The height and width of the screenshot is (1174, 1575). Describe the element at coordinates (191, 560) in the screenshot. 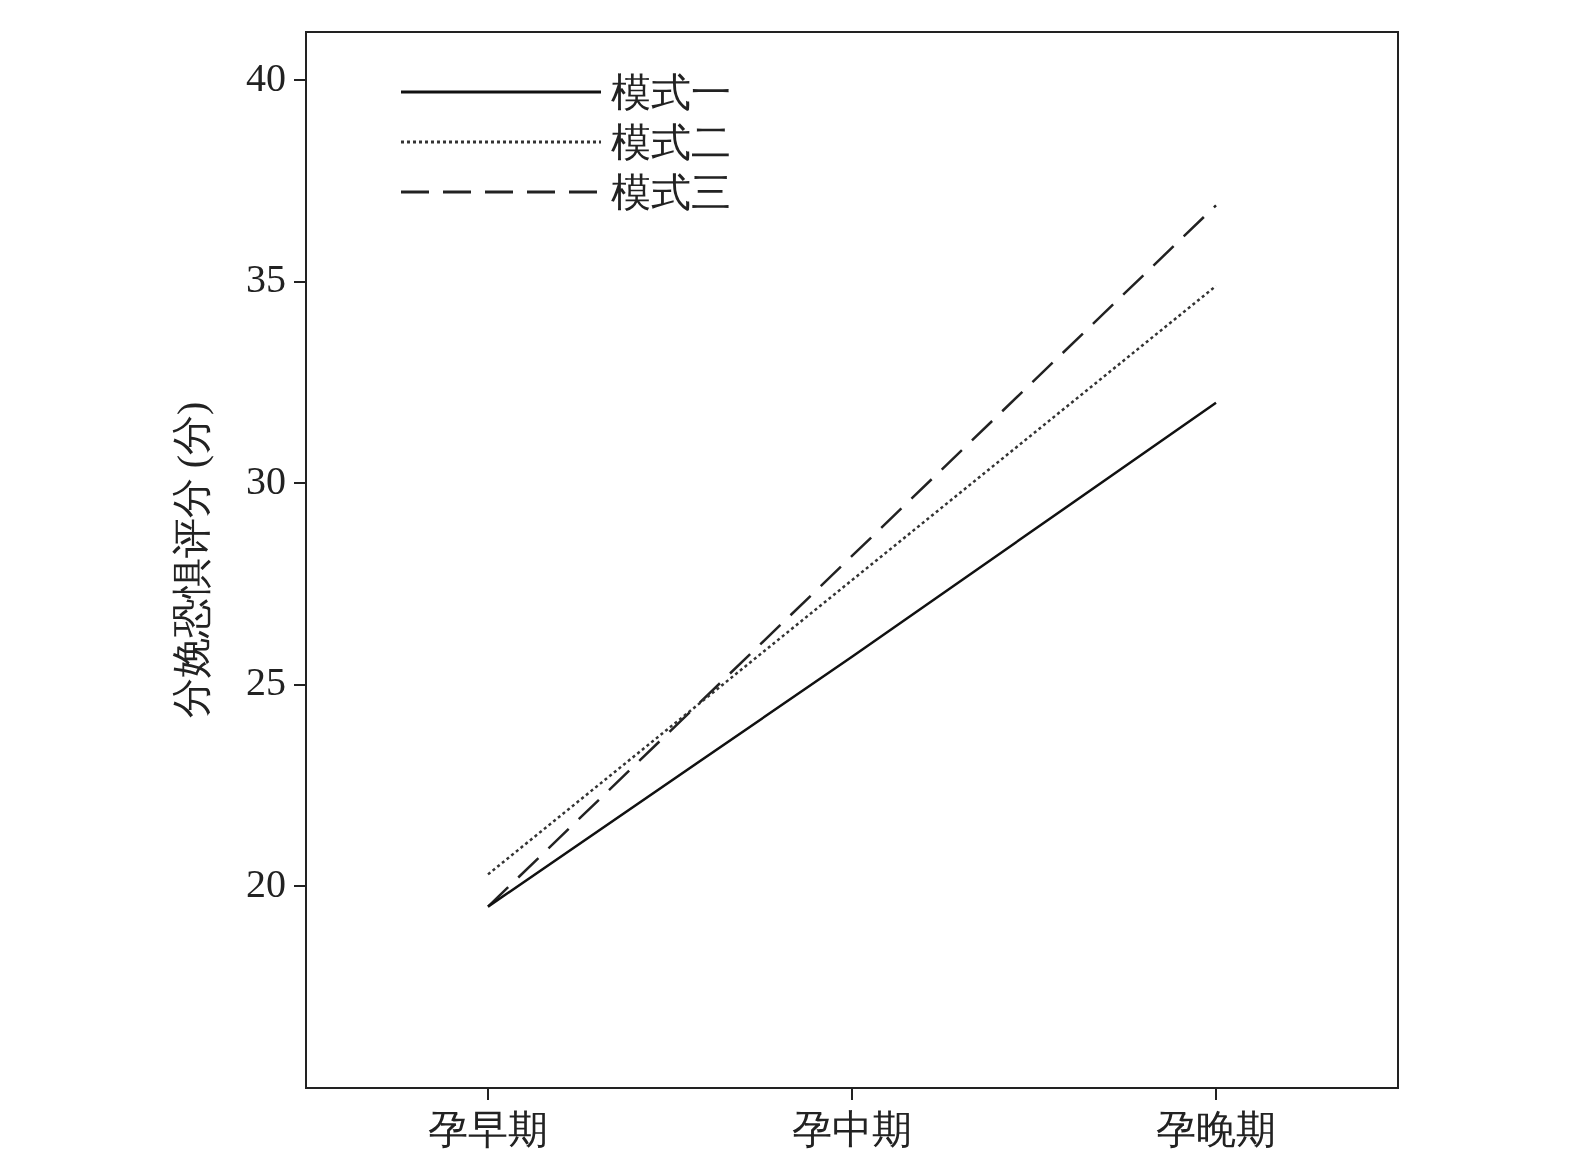

I see `y-axis-title: 分娩恐惧评分 (分)` at that location.